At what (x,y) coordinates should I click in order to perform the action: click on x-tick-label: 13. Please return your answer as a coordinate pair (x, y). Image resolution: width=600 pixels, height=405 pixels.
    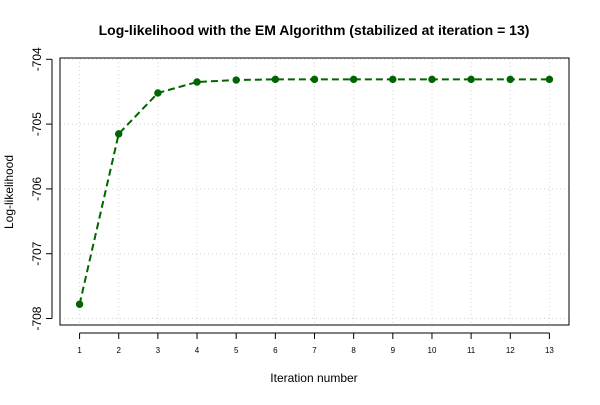
    Looking at the image, I should click on (549, 350).